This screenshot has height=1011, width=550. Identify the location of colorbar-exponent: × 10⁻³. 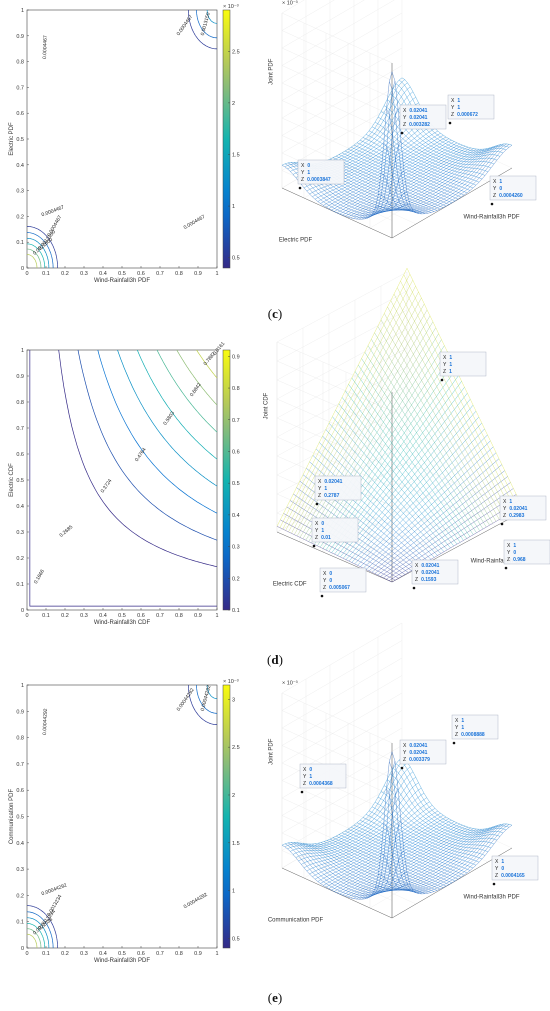
(231, 682).